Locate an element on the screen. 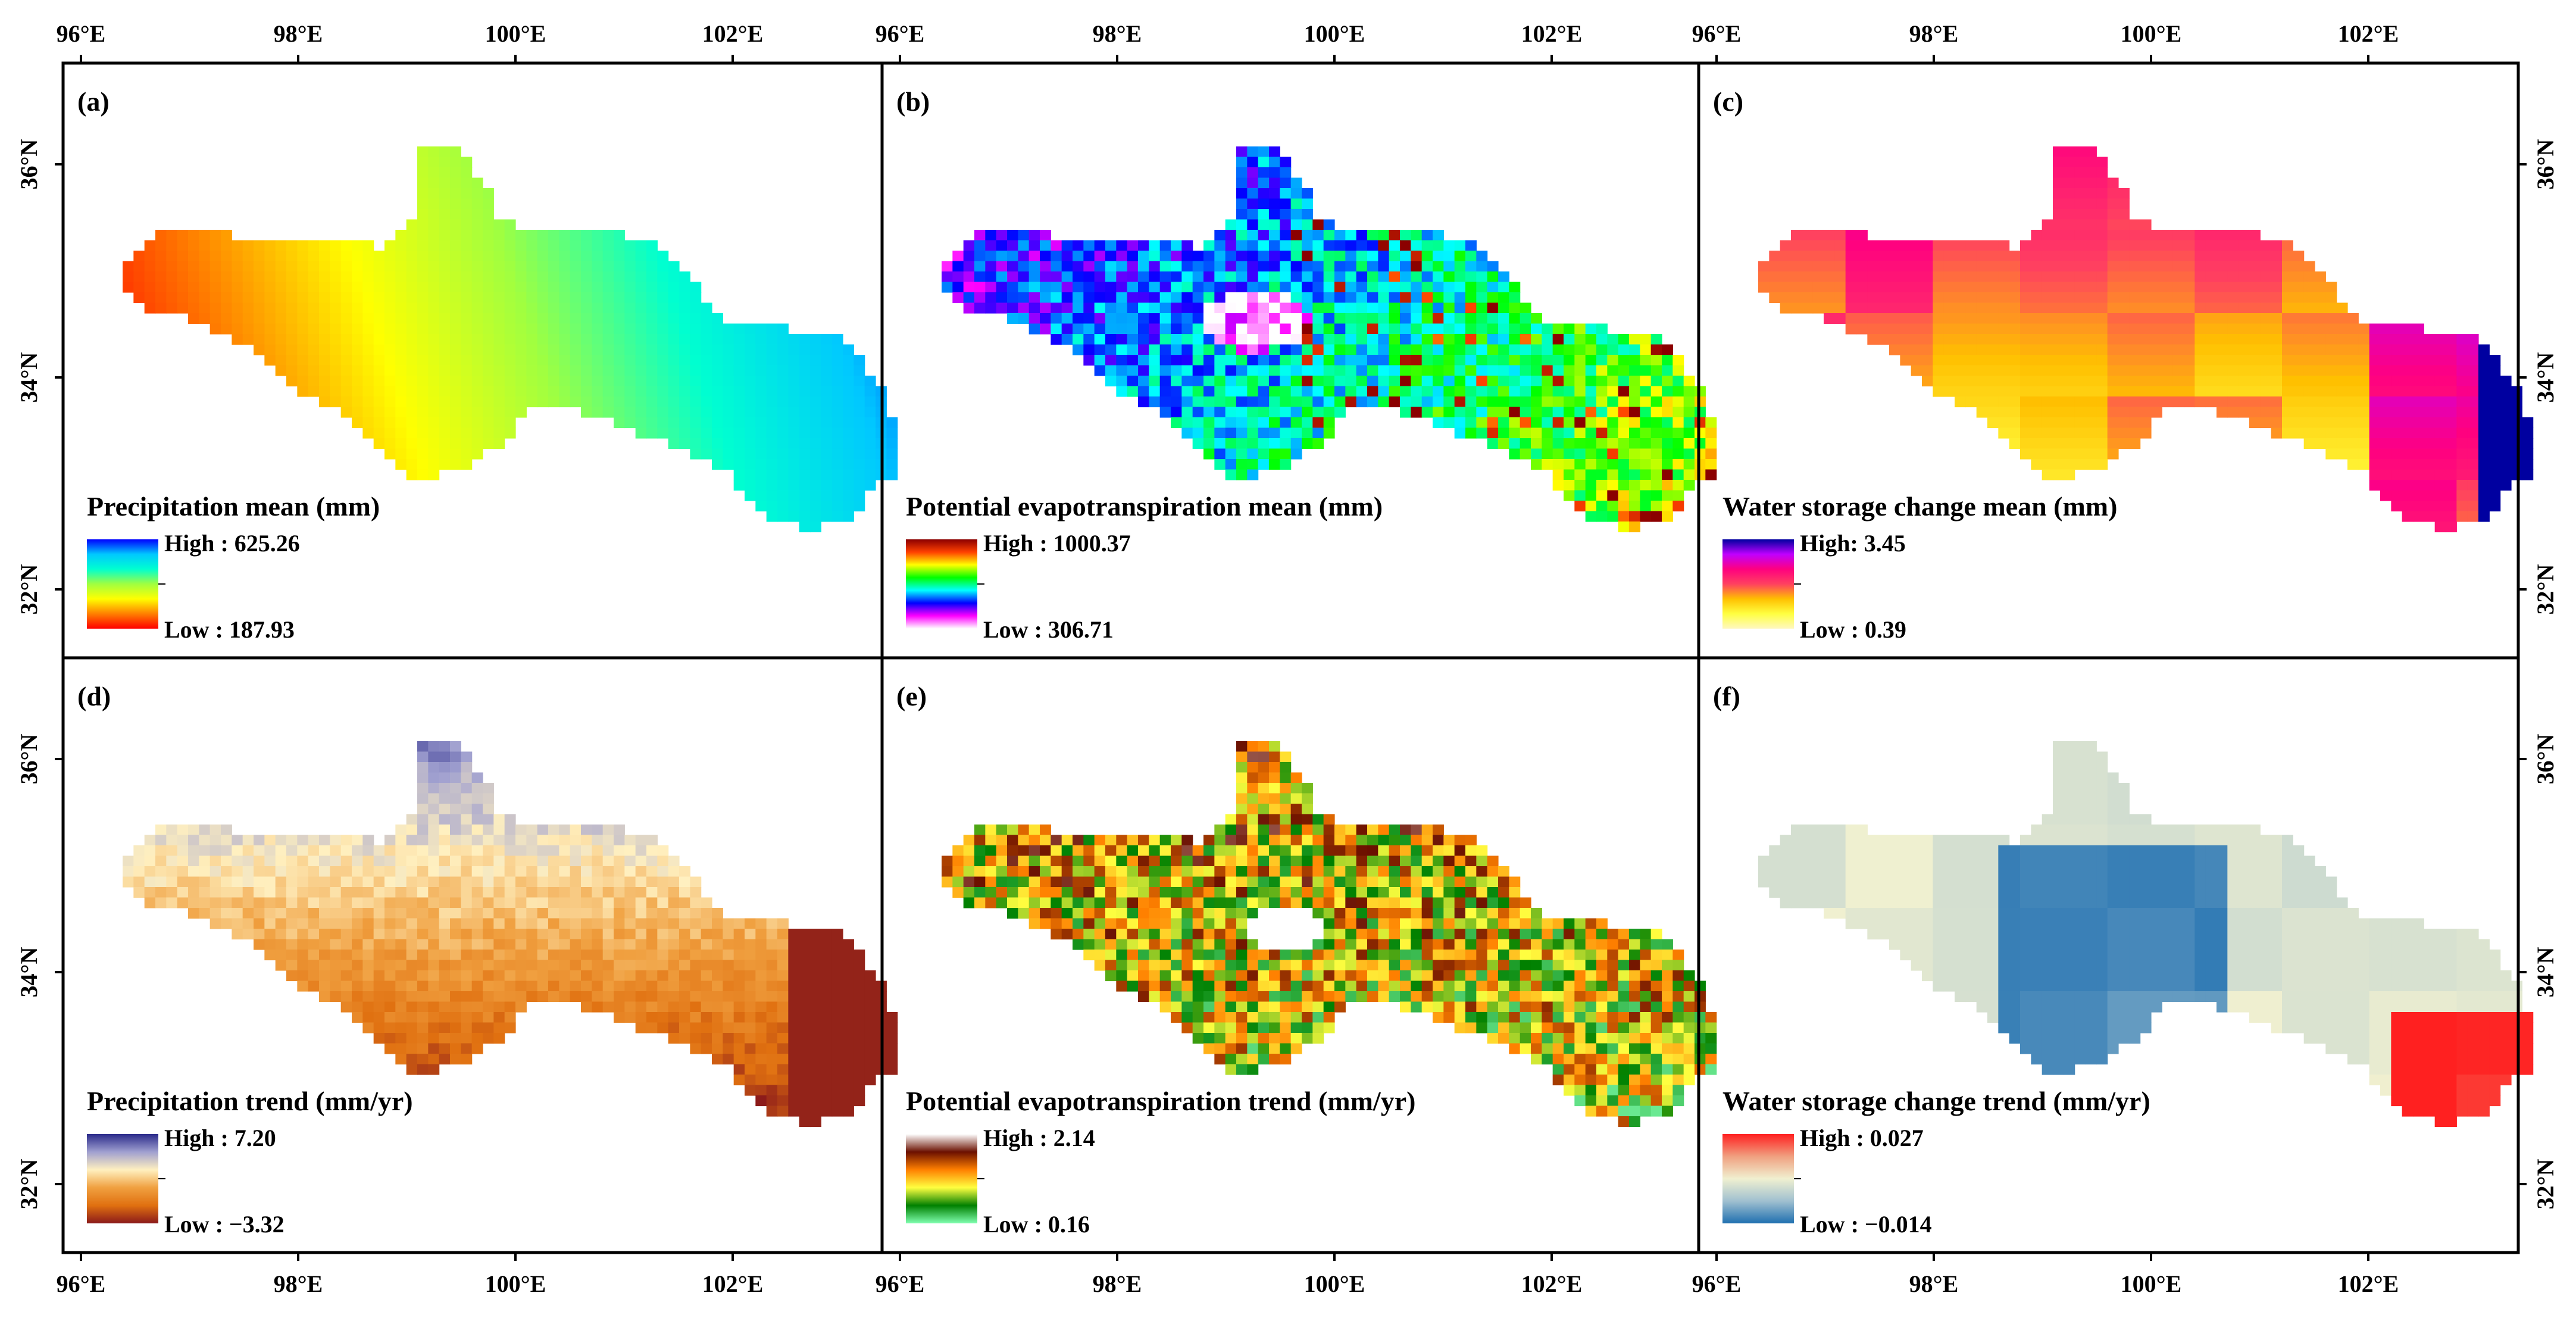  legend-low-label: Low : 306.71 is located at coordinates (1048, 630).